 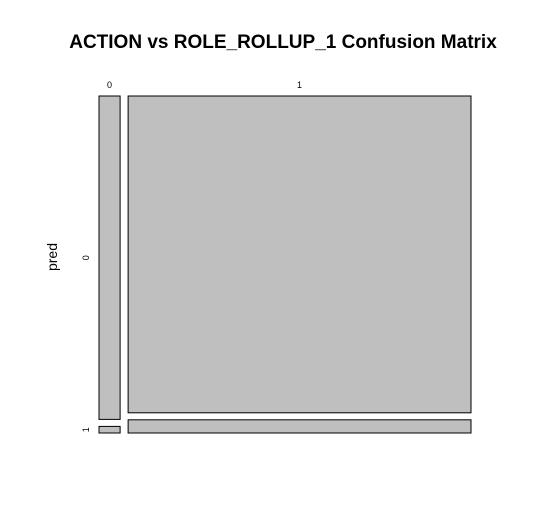 I want to click on column-tick-label-0: 0, so click(x=109, y=85).